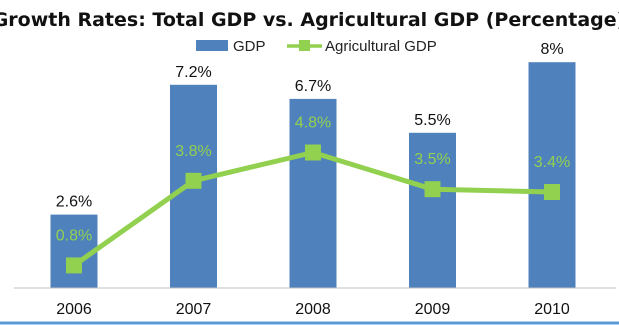  I want to click on legend-marker-agricultural-gdp, so click(304, 45).